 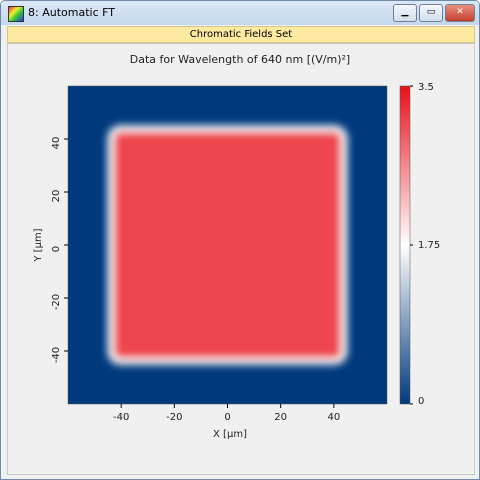 I want to click on y-tick-label: -40, so click(x=56, y=355).